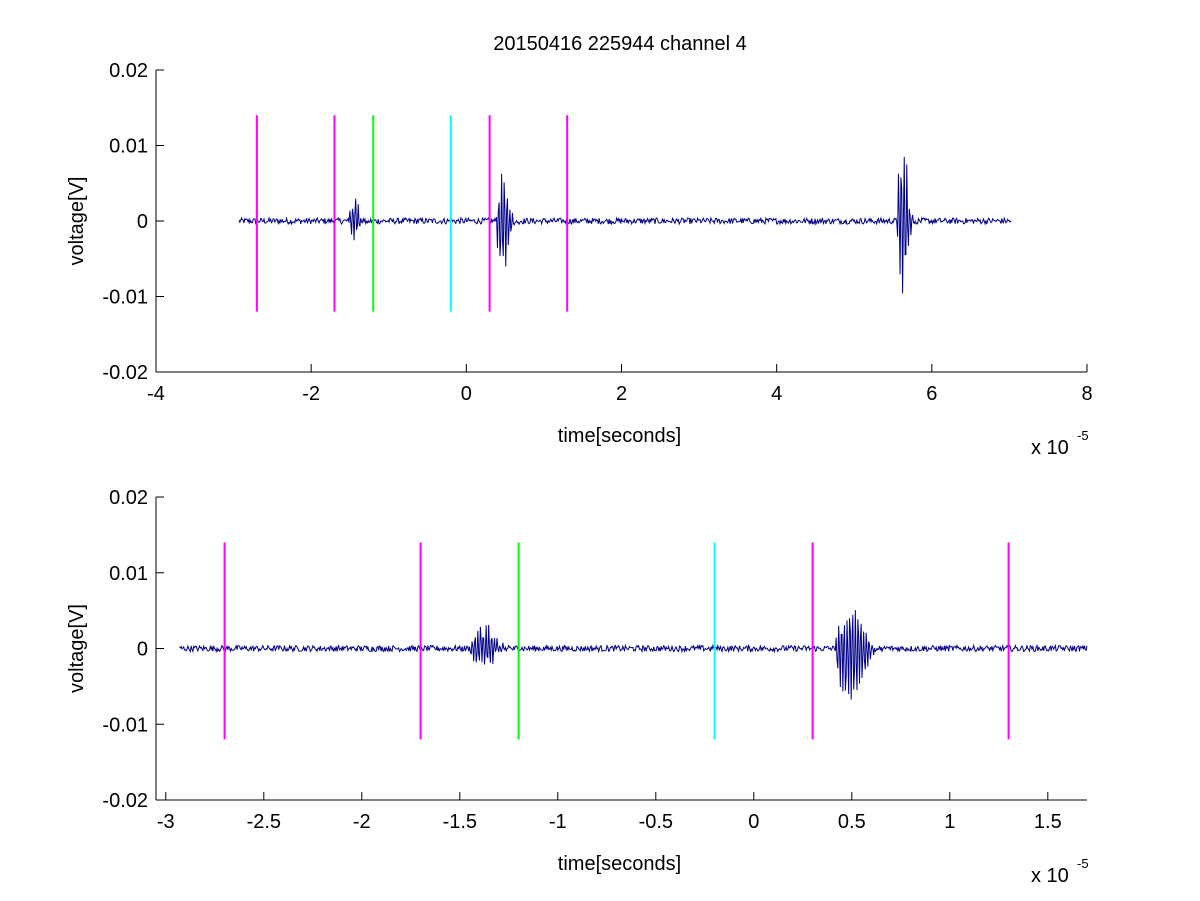 The image size is (1200, 901). What do you see at coordinates (264, 822) in the screenshot?
I see `x-tick-label: -2.5` at bounding box center [264, 822].